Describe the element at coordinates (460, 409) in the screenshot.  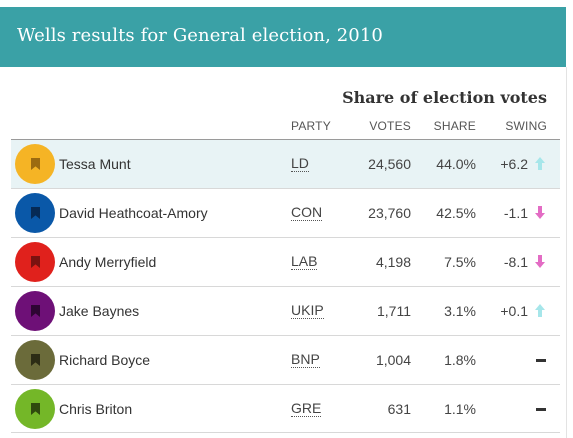
I see `share-value: 1.1%` at that location.